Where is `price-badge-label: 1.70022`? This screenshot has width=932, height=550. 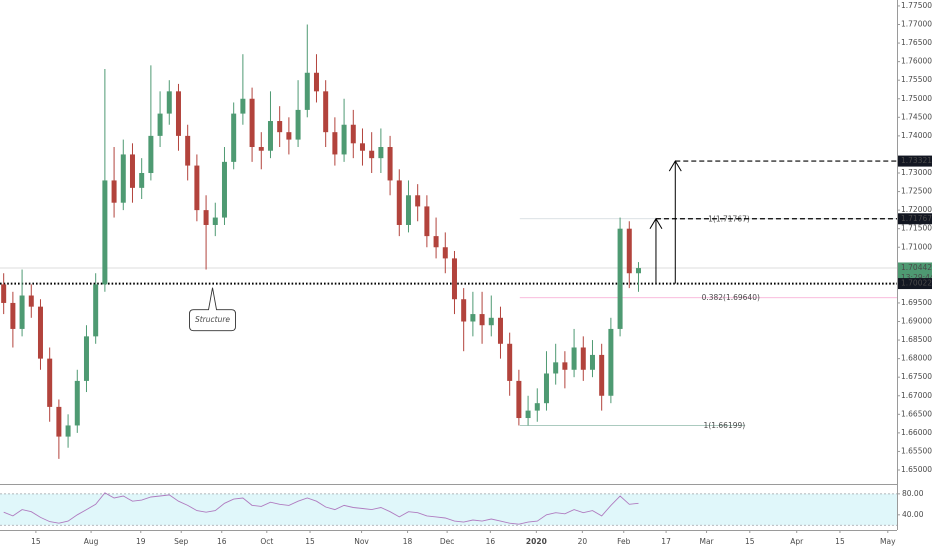
price-badge-label: 1.70022 is located at coordinates (916, 283).